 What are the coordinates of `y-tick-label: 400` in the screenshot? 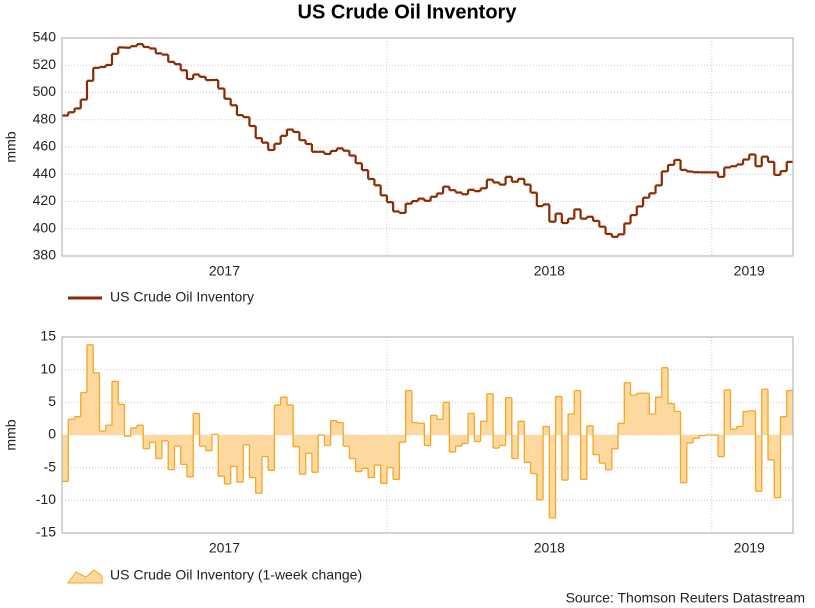 It's located at (45, 227).